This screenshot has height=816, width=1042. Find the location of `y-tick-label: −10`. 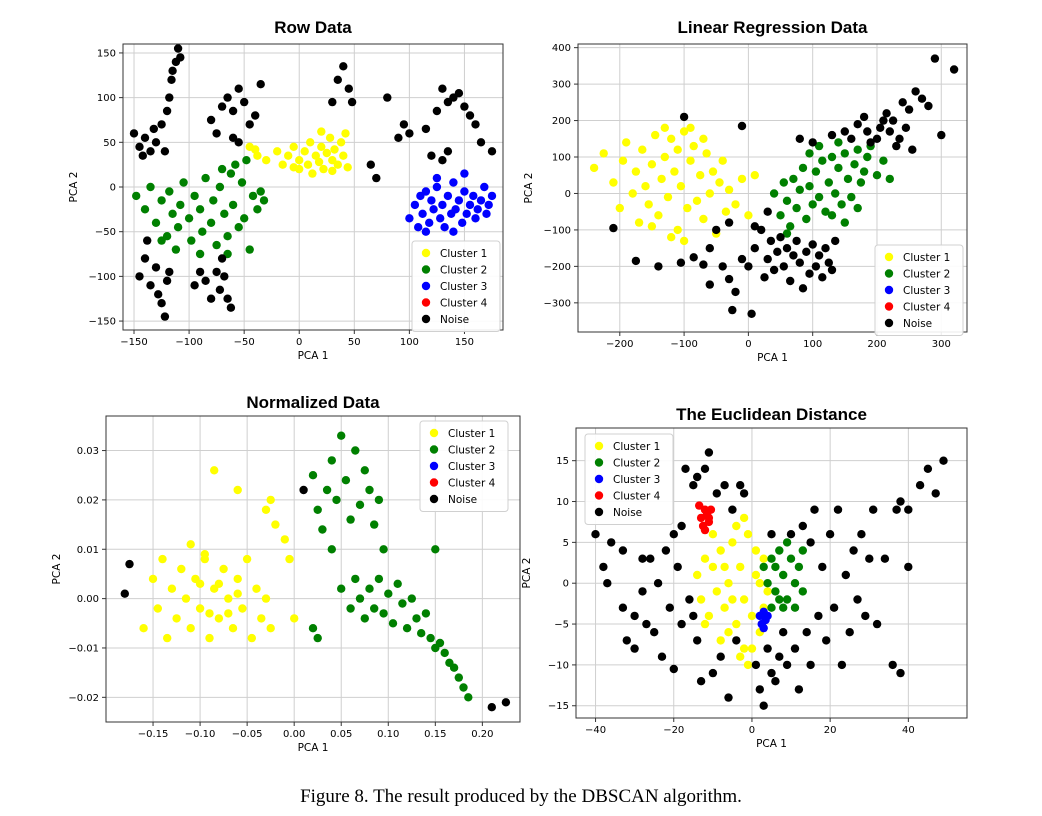

y-tick-label: −10 is located at coordinates (558, 665).